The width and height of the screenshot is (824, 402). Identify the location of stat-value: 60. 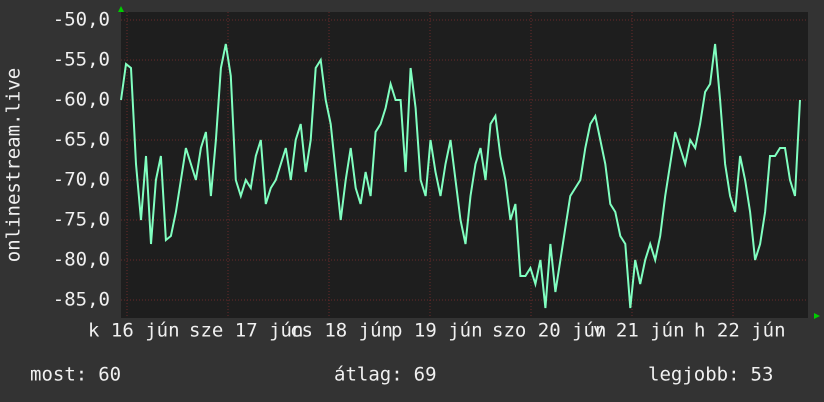
(109, 375).